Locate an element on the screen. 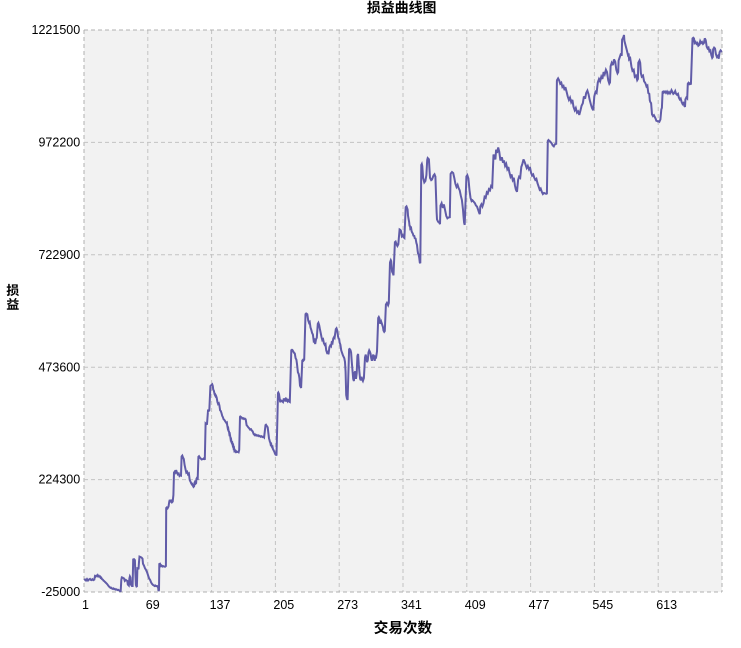 The width and height of the screenshot is (741, 648). svg-text: 972200 is located at coordinates (59, 143).